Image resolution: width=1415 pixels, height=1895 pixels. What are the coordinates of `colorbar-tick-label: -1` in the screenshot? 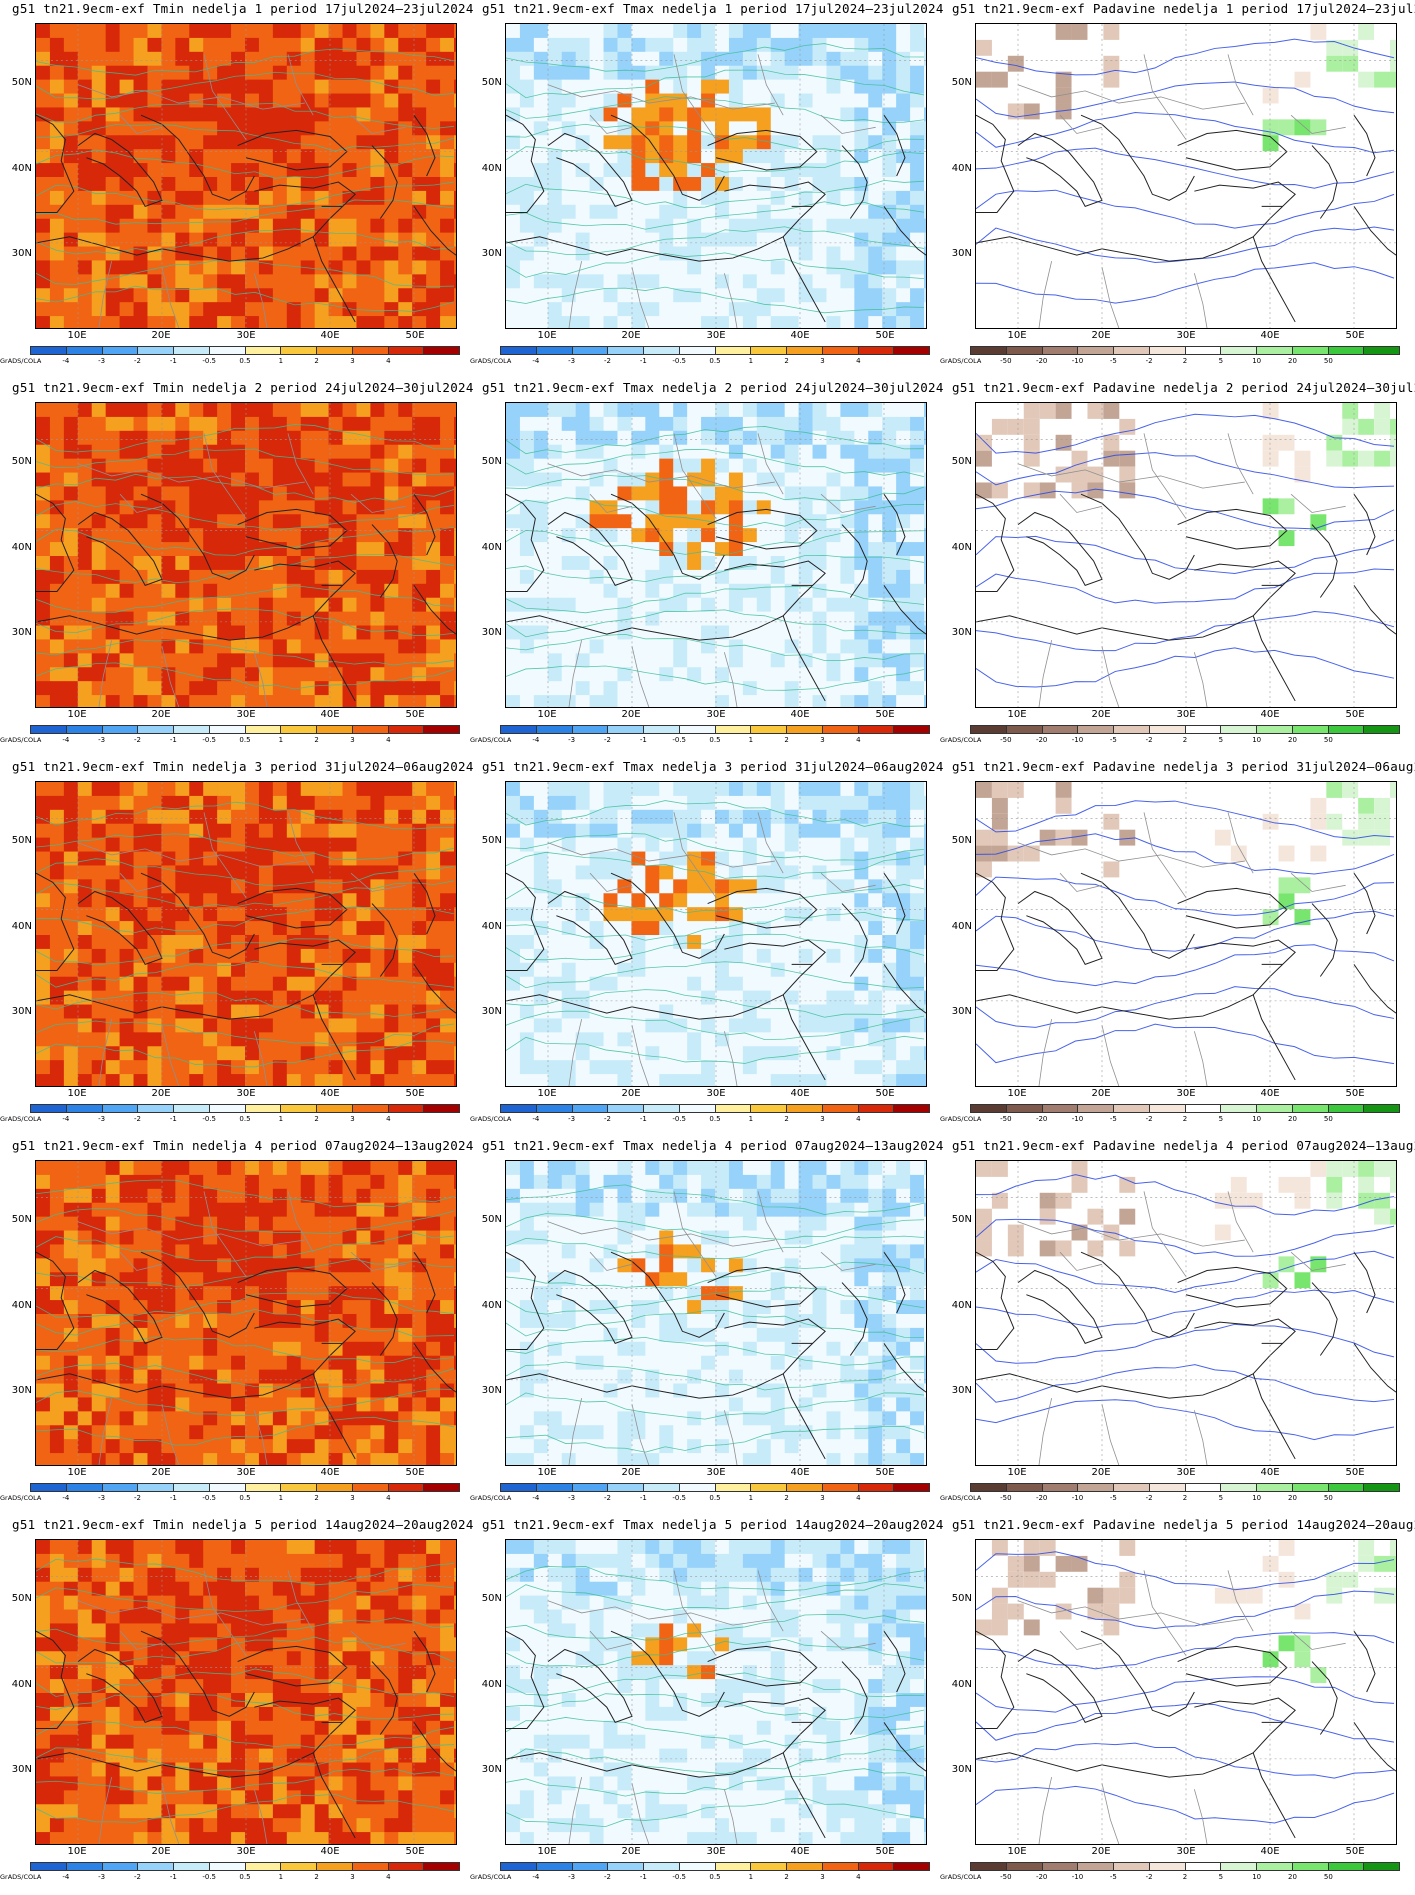 It's located at (643, 1119).